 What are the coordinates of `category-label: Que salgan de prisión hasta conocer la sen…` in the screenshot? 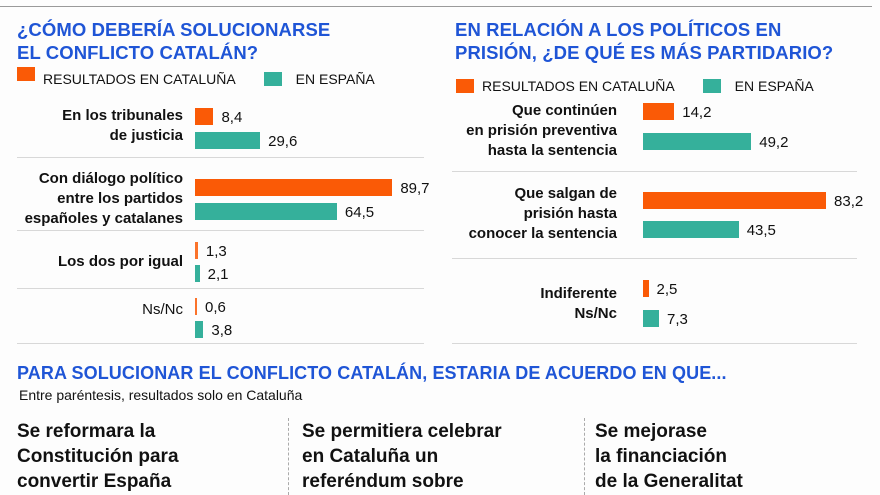 It's located at (543, 214).